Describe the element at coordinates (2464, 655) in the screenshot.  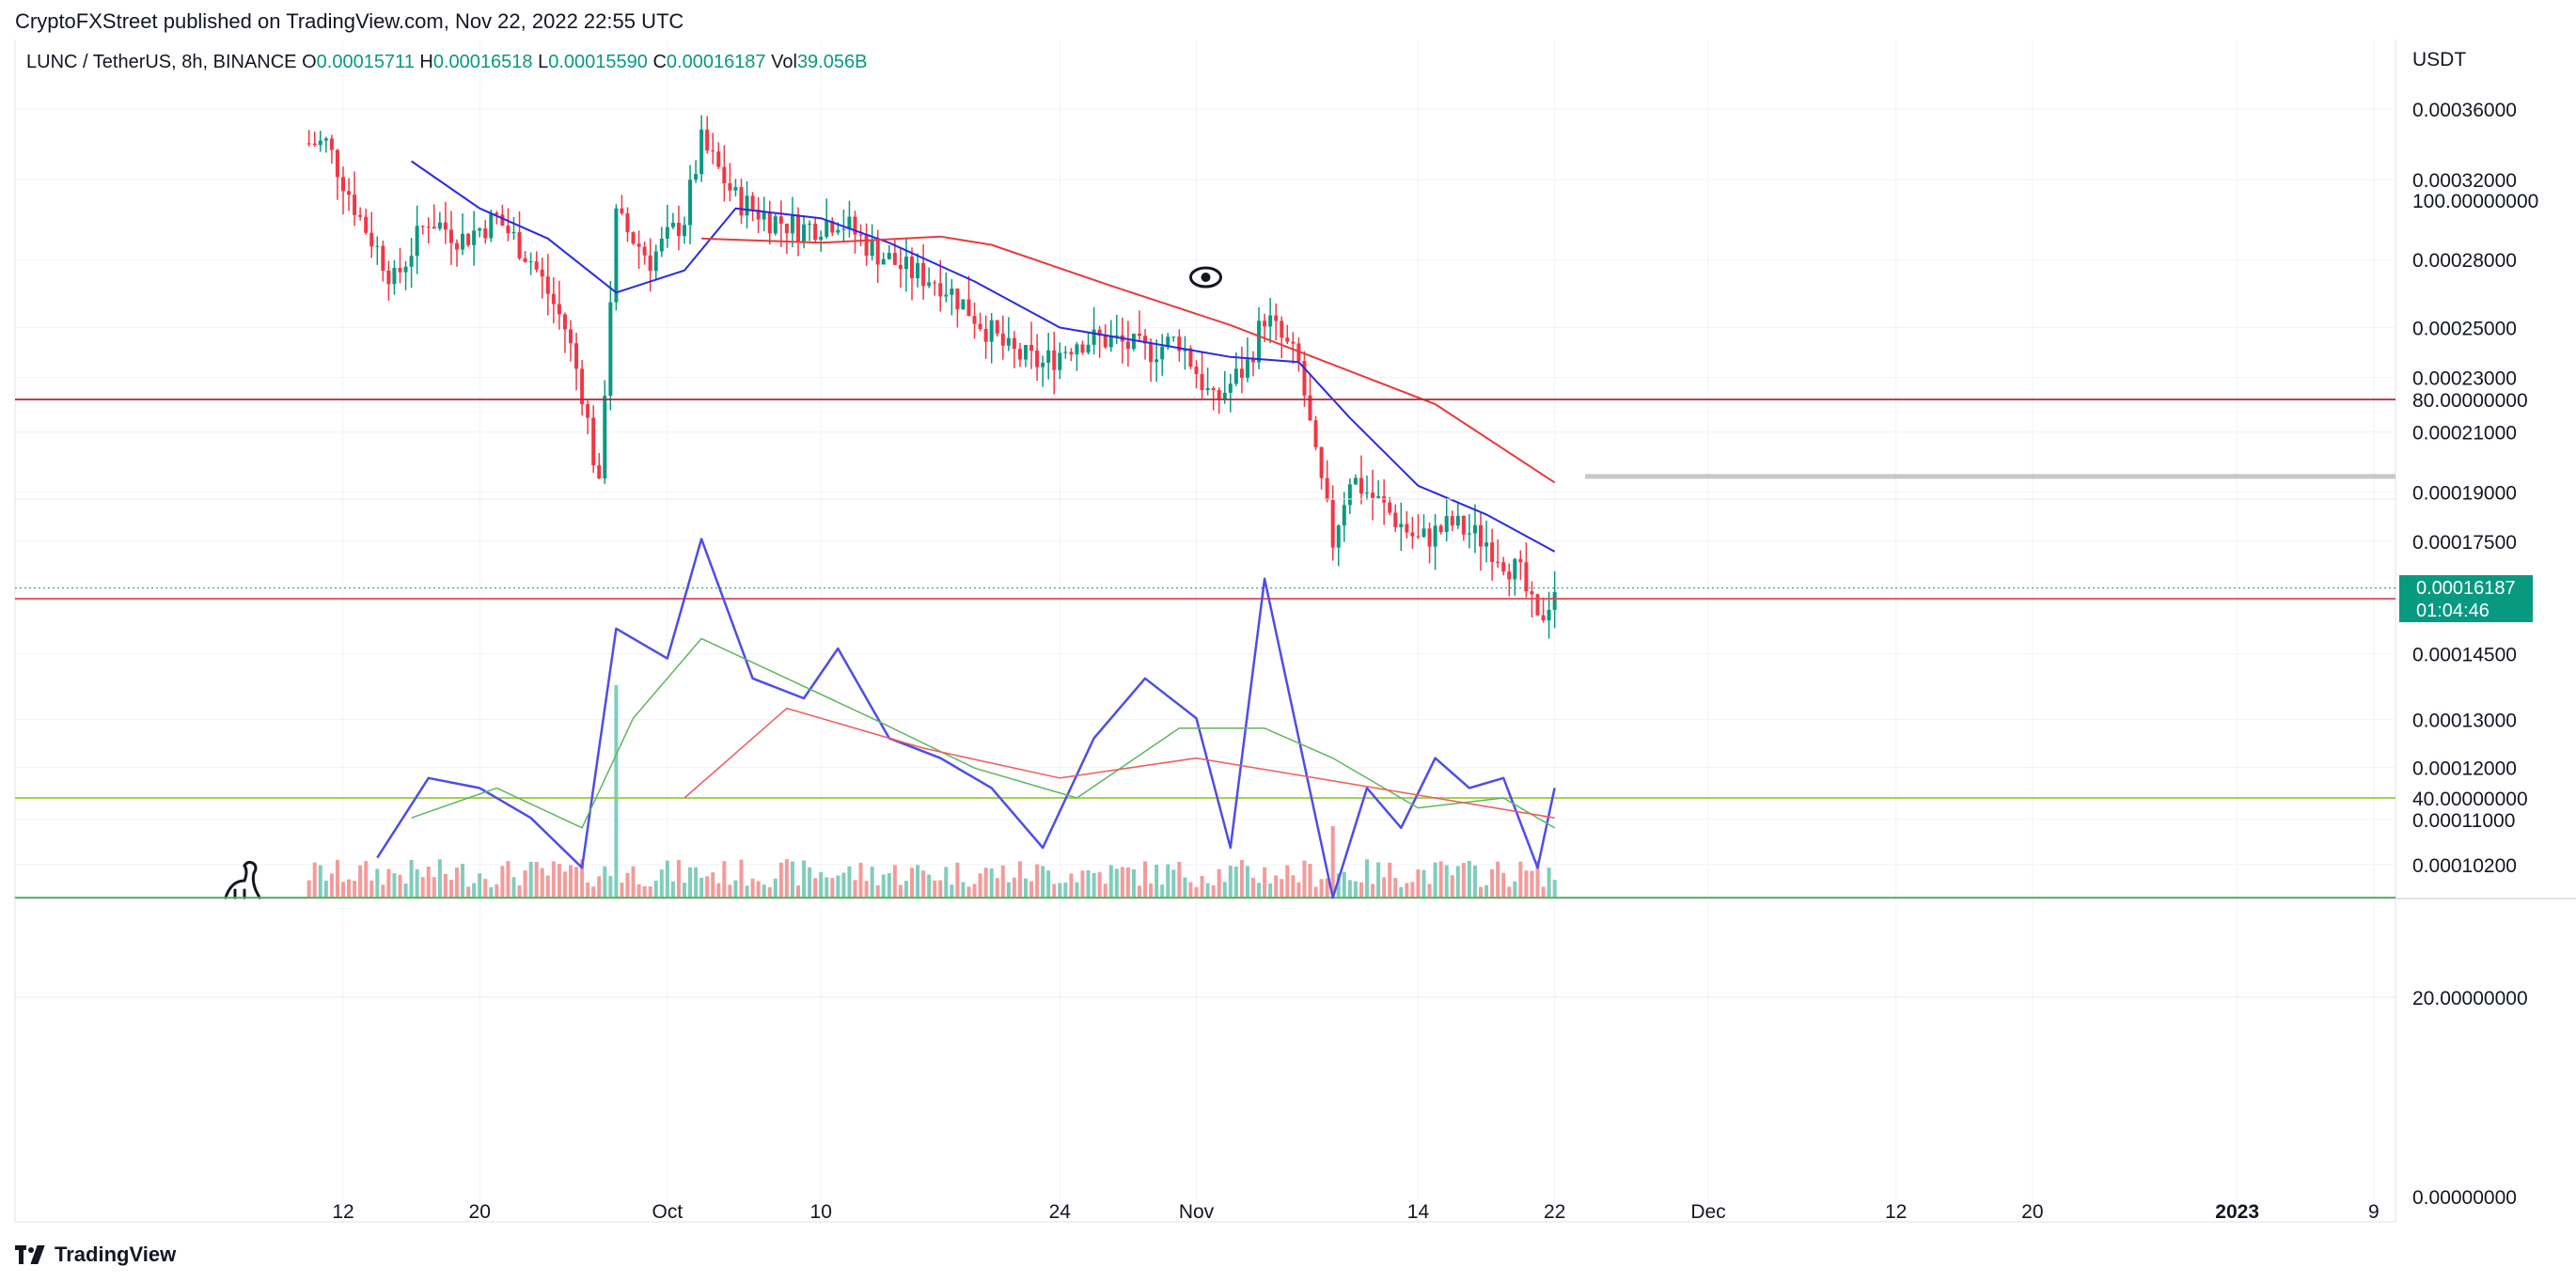
I see `price-tick-label: 0.00014500` at that location.